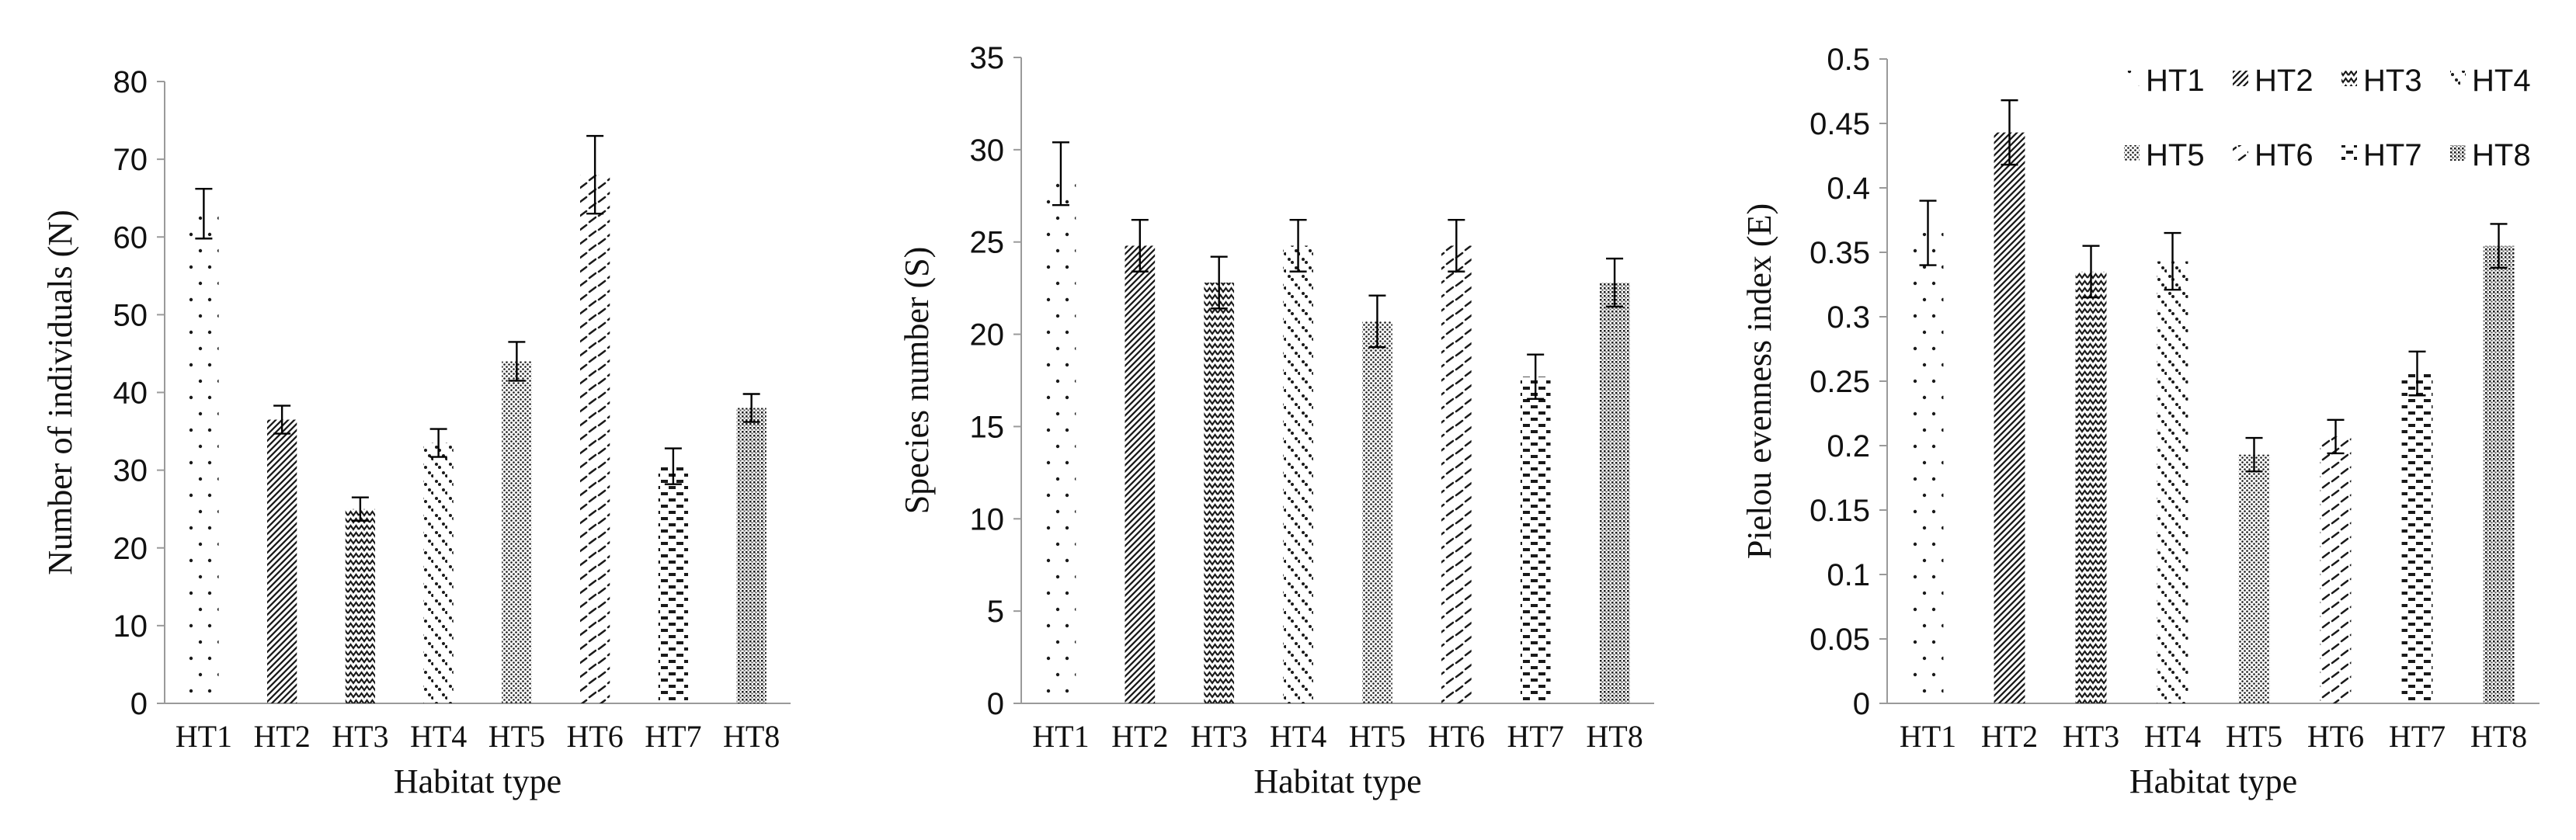  Describe the element at coordinates (673, 466) in the screenshot. I see `error-bar-ht7` at that location.